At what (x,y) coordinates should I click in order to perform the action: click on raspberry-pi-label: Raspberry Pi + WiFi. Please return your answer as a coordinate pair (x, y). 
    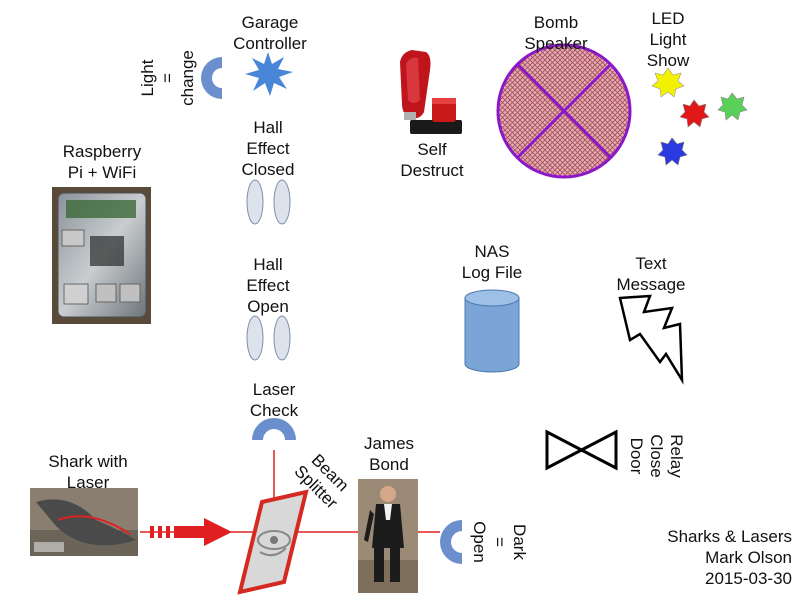
    Looking at the image, I should click on (102, 162).